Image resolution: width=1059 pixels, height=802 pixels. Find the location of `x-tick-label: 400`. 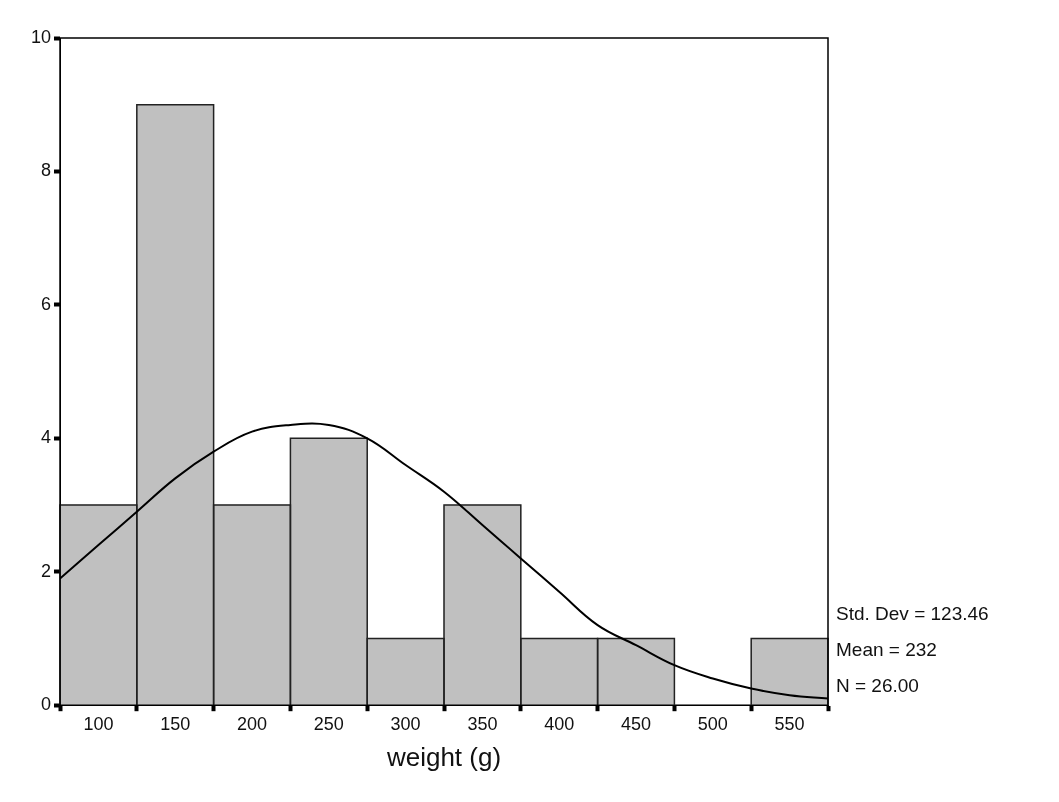

x-tick-label: 400 is located at coordinates (559, 723).